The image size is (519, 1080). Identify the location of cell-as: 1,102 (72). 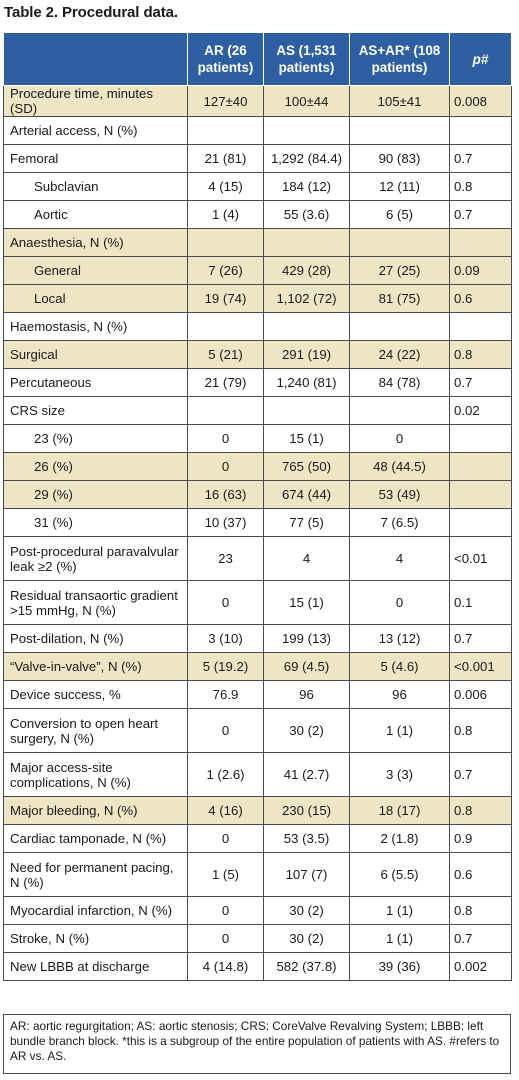
(306, 298).